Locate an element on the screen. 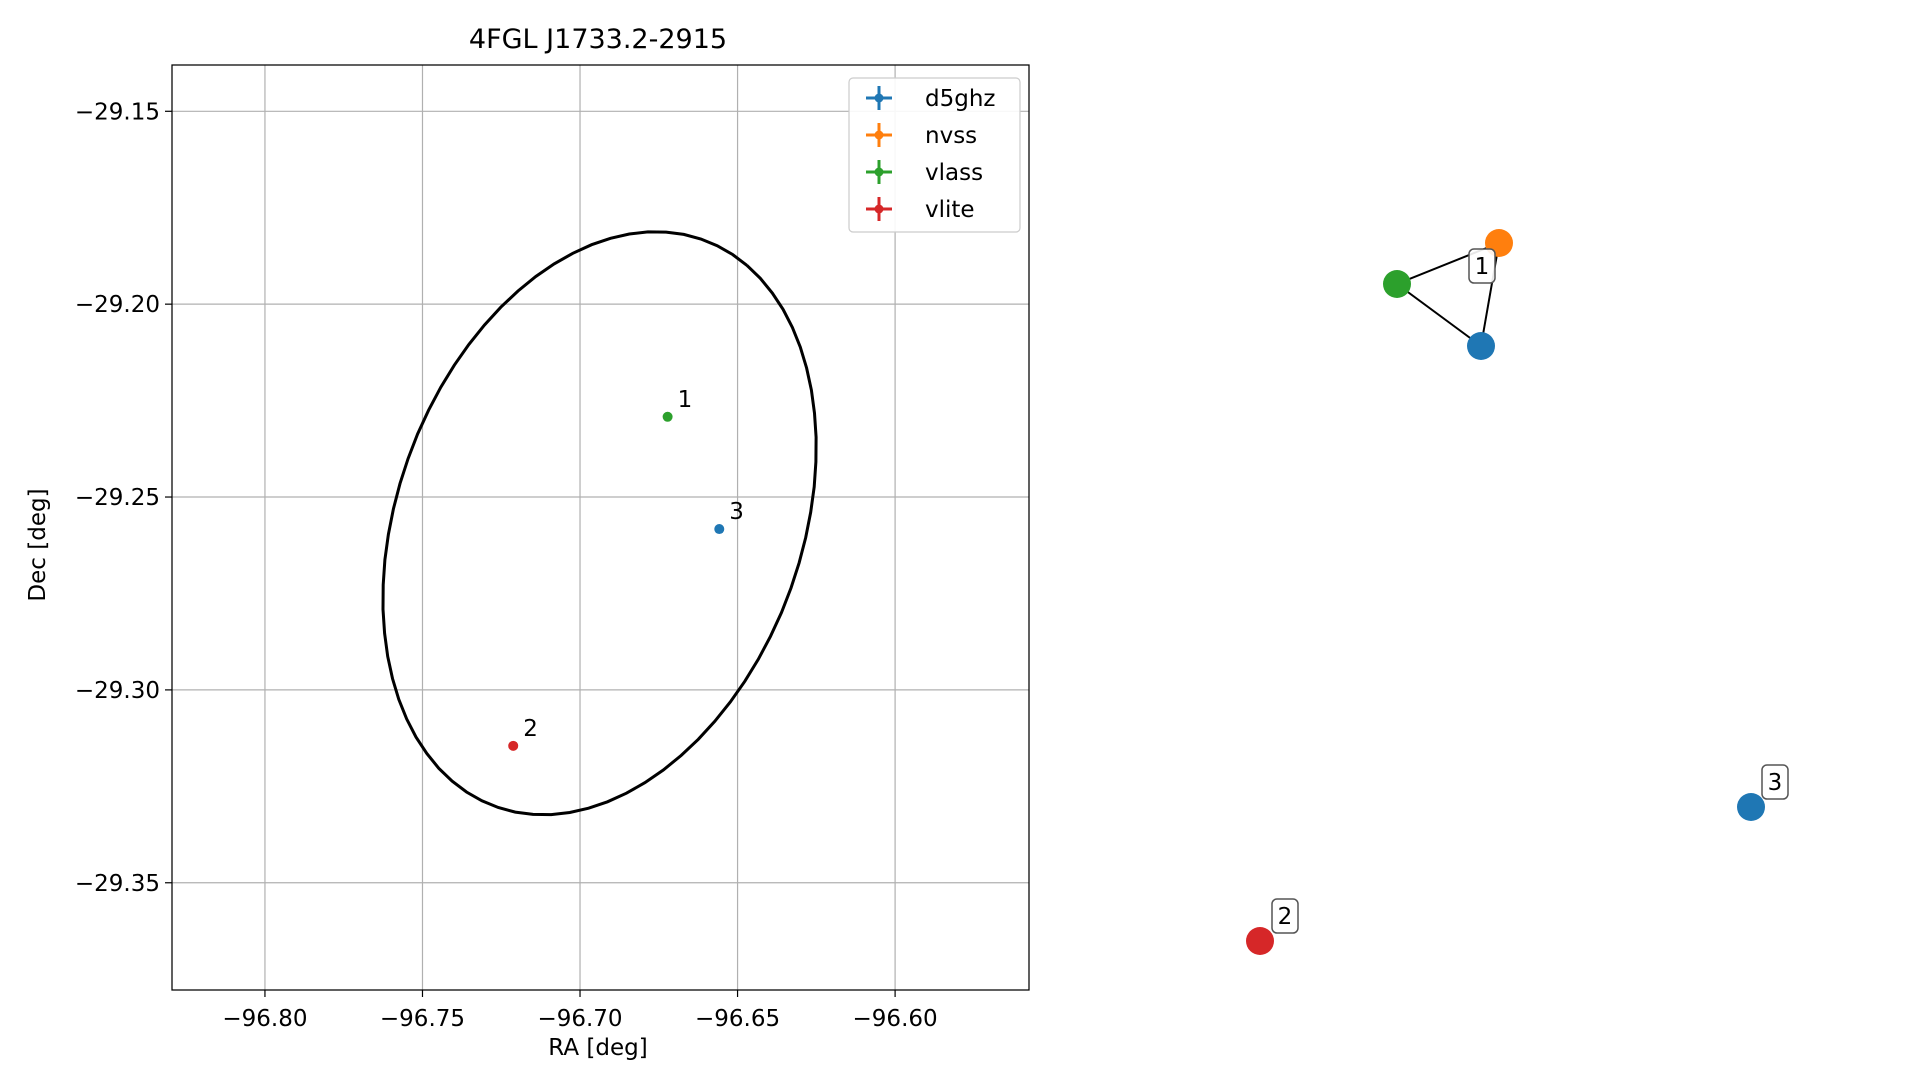  legend-label-d5ghz: d5ghz is located at coordinates (960, 99).